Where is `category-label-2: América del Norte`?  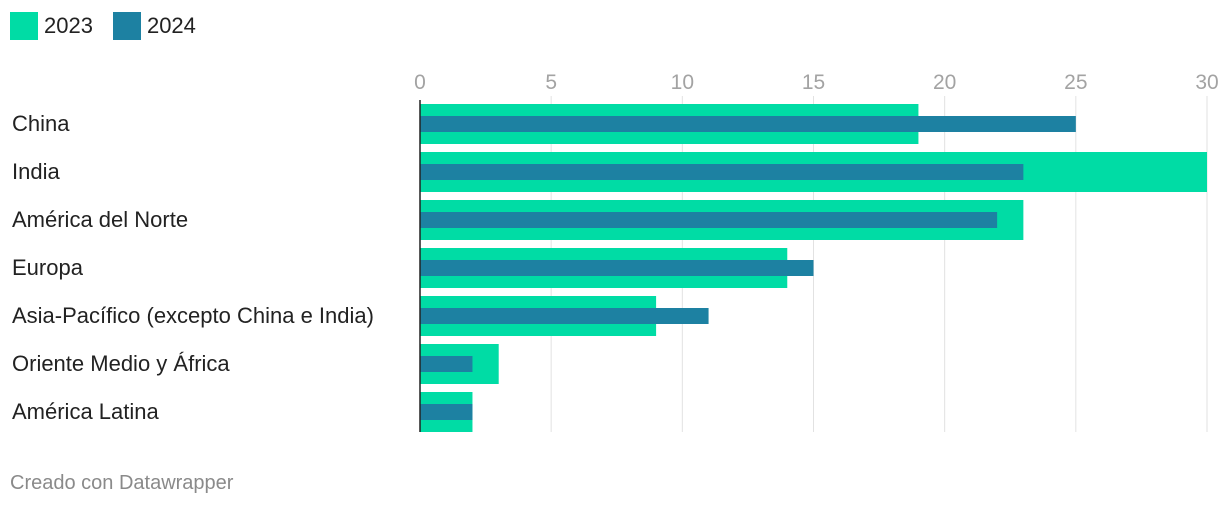
category-label-2: América del Norte is located at coordinates (100, 219).